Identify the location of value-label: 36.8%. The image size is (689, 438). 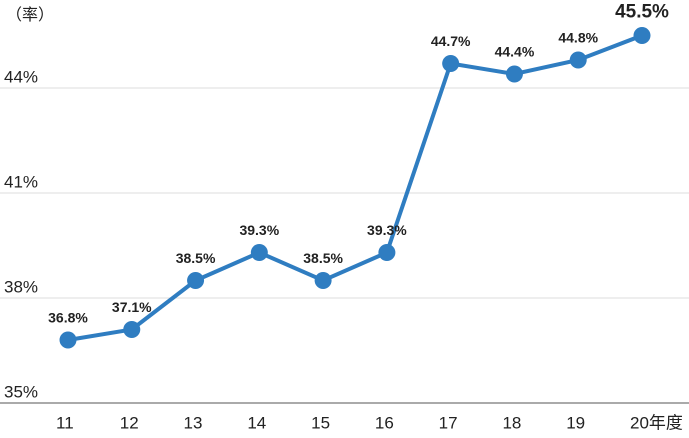
(68, 318).